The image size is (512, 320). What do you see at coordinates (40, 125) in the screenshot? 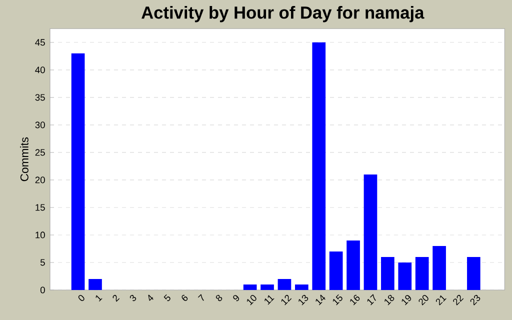
I see `y-tick-label: 30` at bounding box center [40, 125].